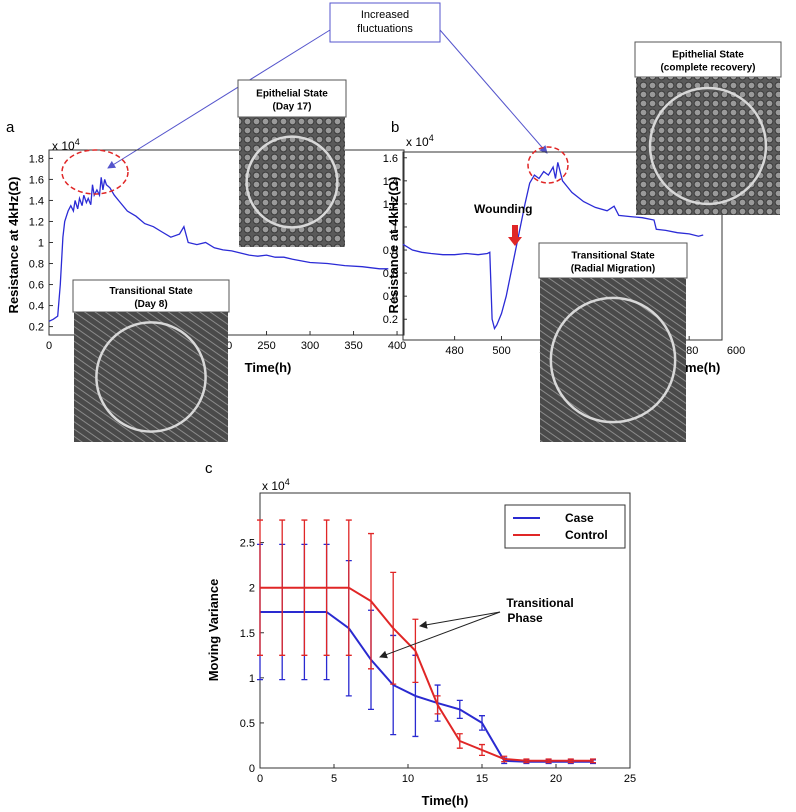 This screenshot has height=812, width=796. I want to click on y-tick-label: 0.5, so click(247, 724).